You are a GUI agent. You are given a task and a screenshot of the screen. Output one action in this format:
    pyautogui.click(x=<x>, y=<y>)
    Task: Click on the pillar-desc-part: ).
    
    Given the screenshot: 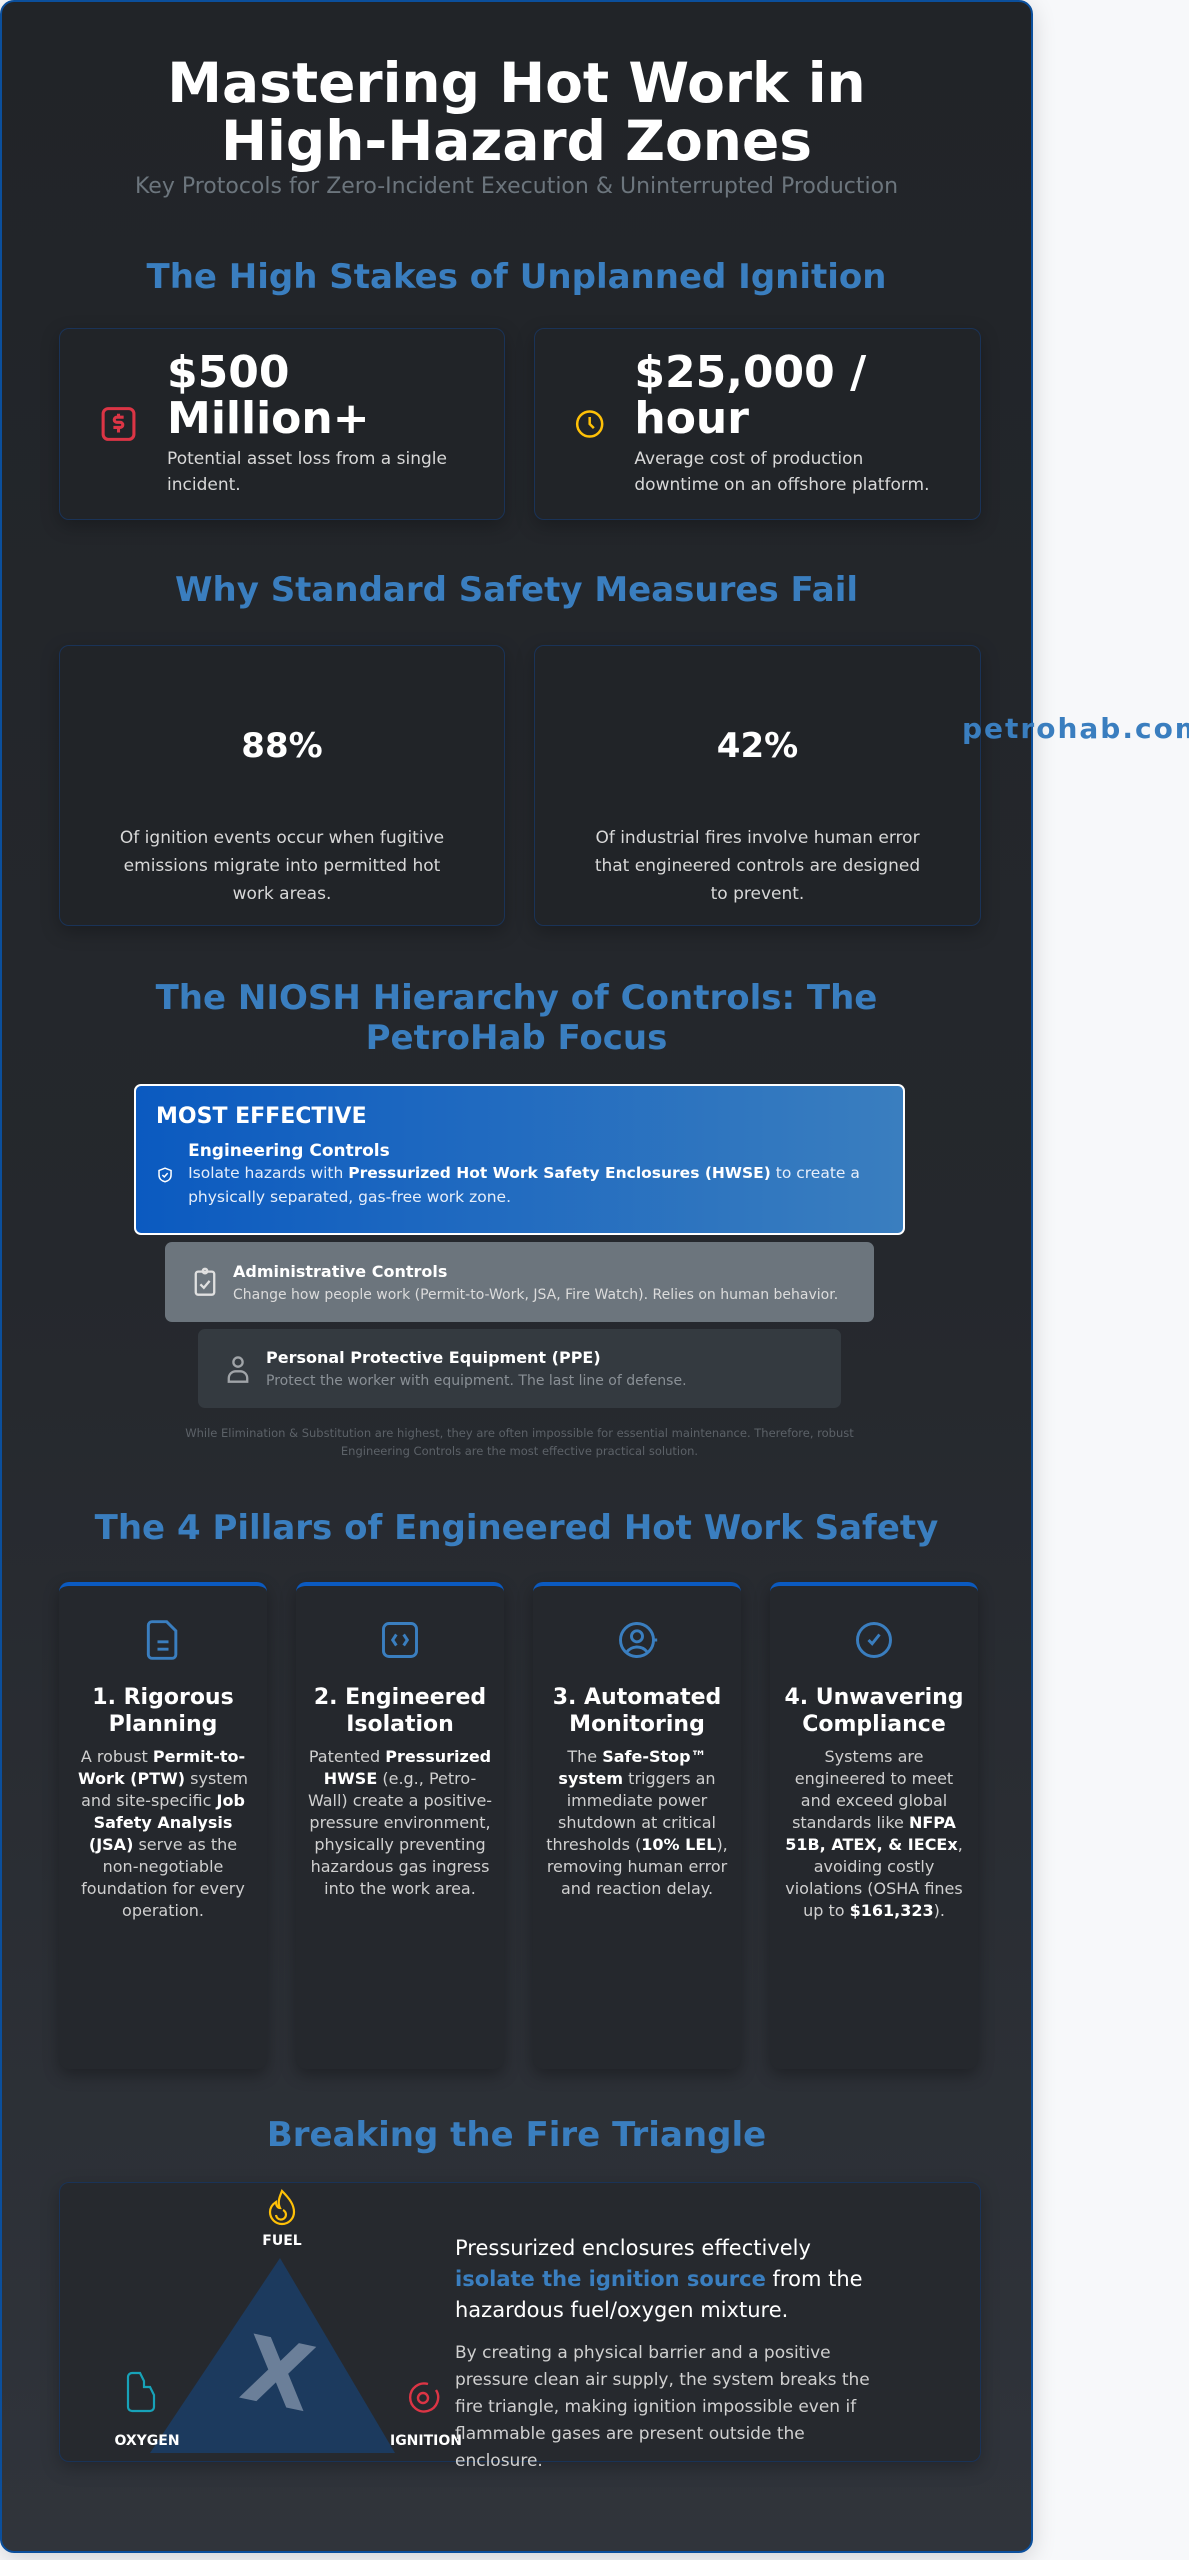 What is the action you would take?
    pyautogui.click(x=939, y=1910)
    